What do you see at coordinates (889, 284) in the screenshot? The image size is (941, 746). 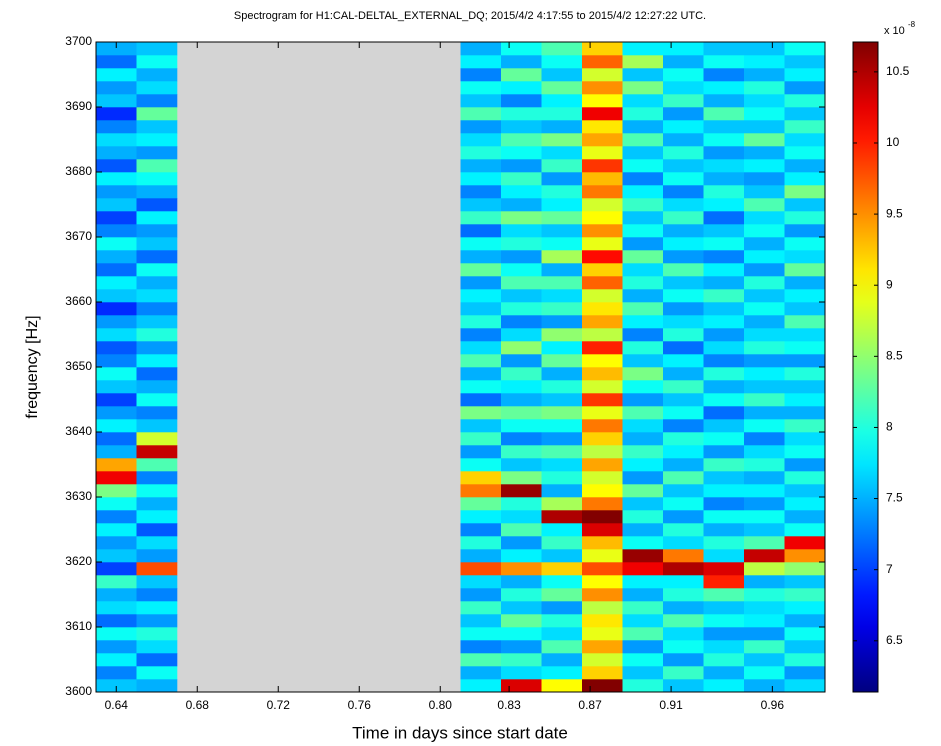 I see `colorbar-tick-label: 9` at bounding box center [889, 284].